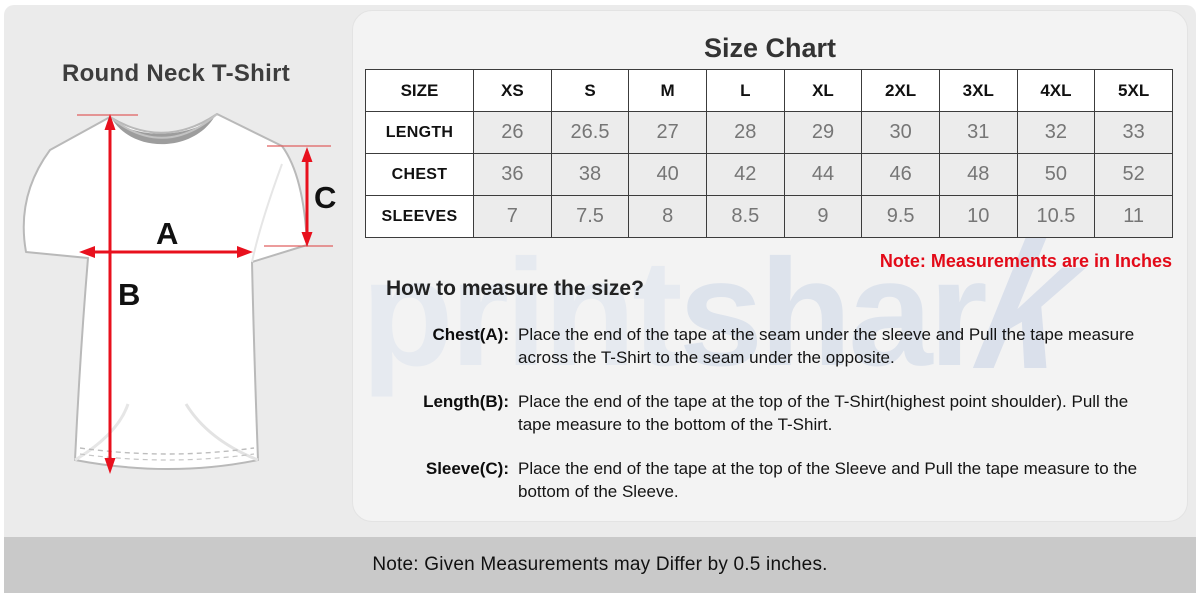 Image resolution: width=1200 pixels, height=598 pixels. Describe the element at coordinates (745, 216) in the screenshot. I see `value-cell: 8.5` at that location.